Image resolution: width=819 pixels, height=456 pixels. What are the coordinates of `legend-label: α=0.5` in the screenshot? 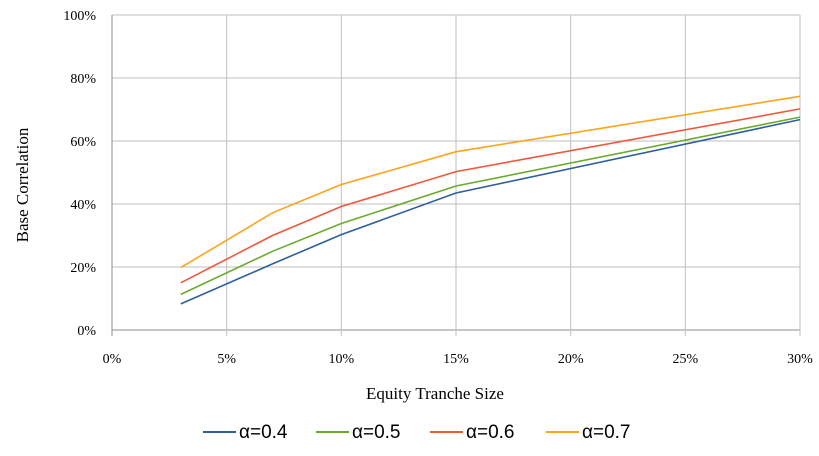 It's located at (376, 432).